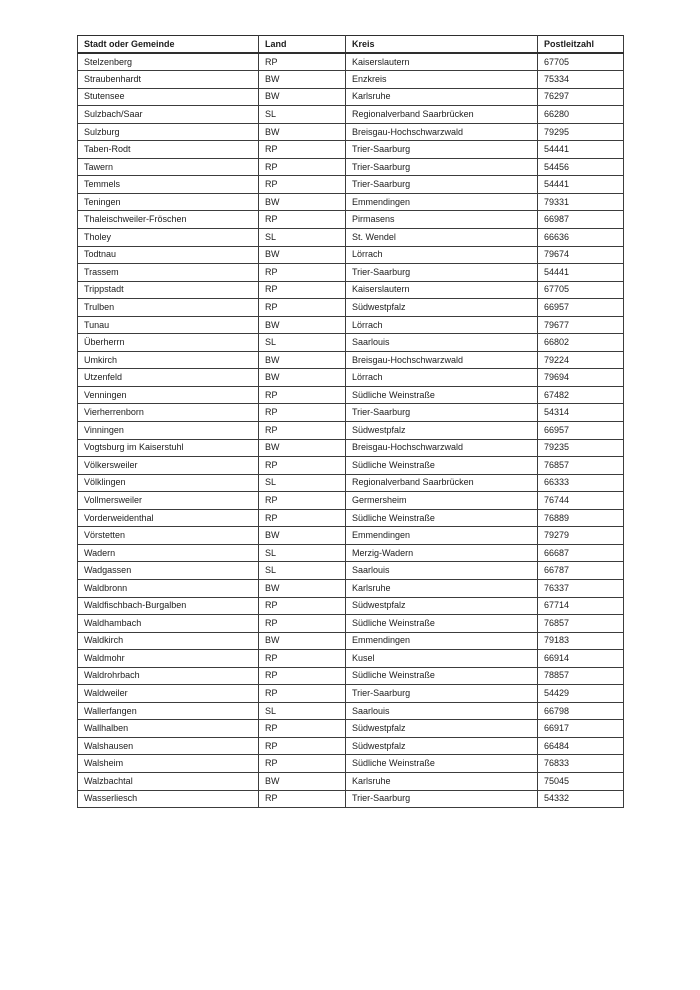 This screenshot has height=990, width=700. I want to click on table-row: Trippstadt RP Kaiserslautern 67705, so click(350, 290).